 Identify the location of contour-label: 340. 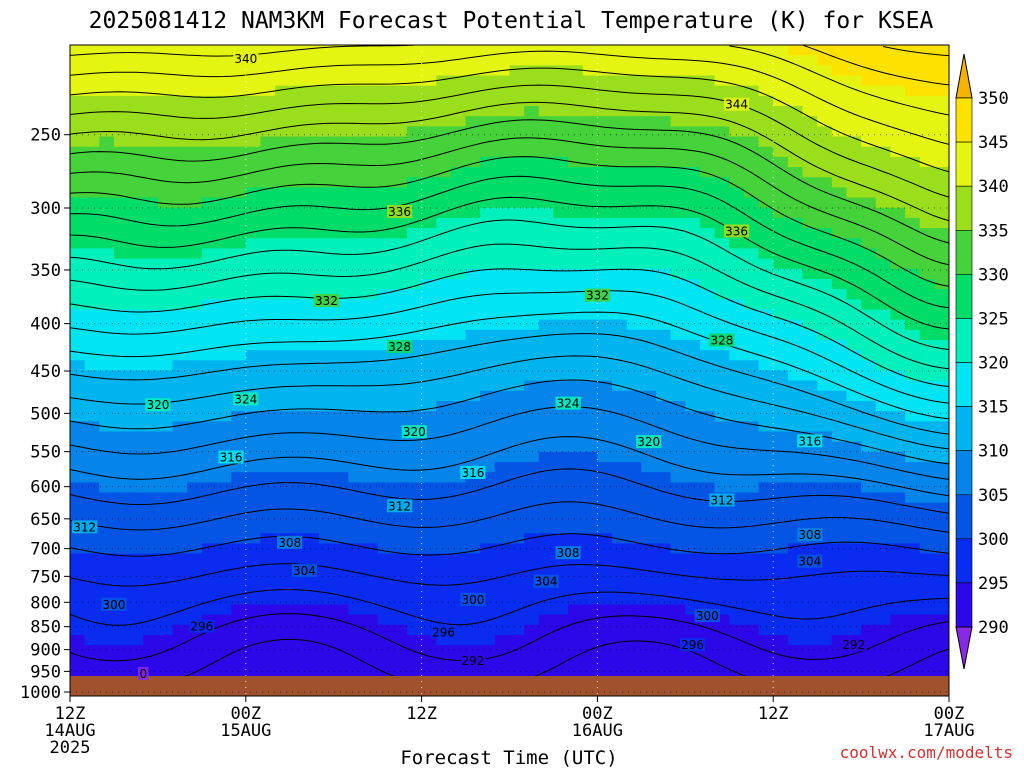
(245, 59).